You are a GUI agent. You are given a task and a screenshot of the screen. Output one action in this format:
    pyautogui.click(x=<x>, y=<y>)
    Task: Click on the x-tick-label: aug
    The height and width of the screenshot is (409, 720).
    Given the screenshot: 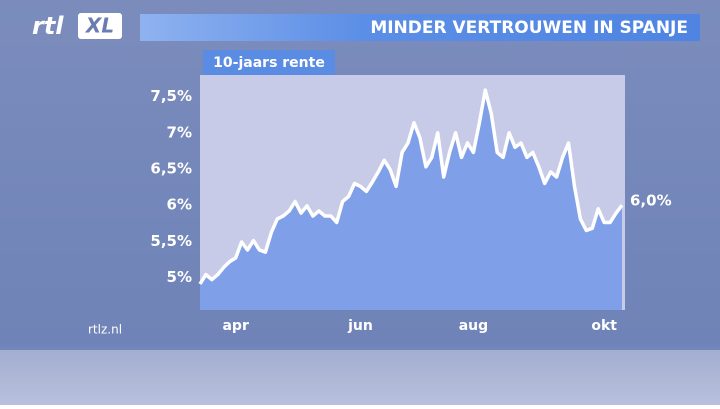 What is the action you would take?
    pyautogui.click(x=473, y=326)
    